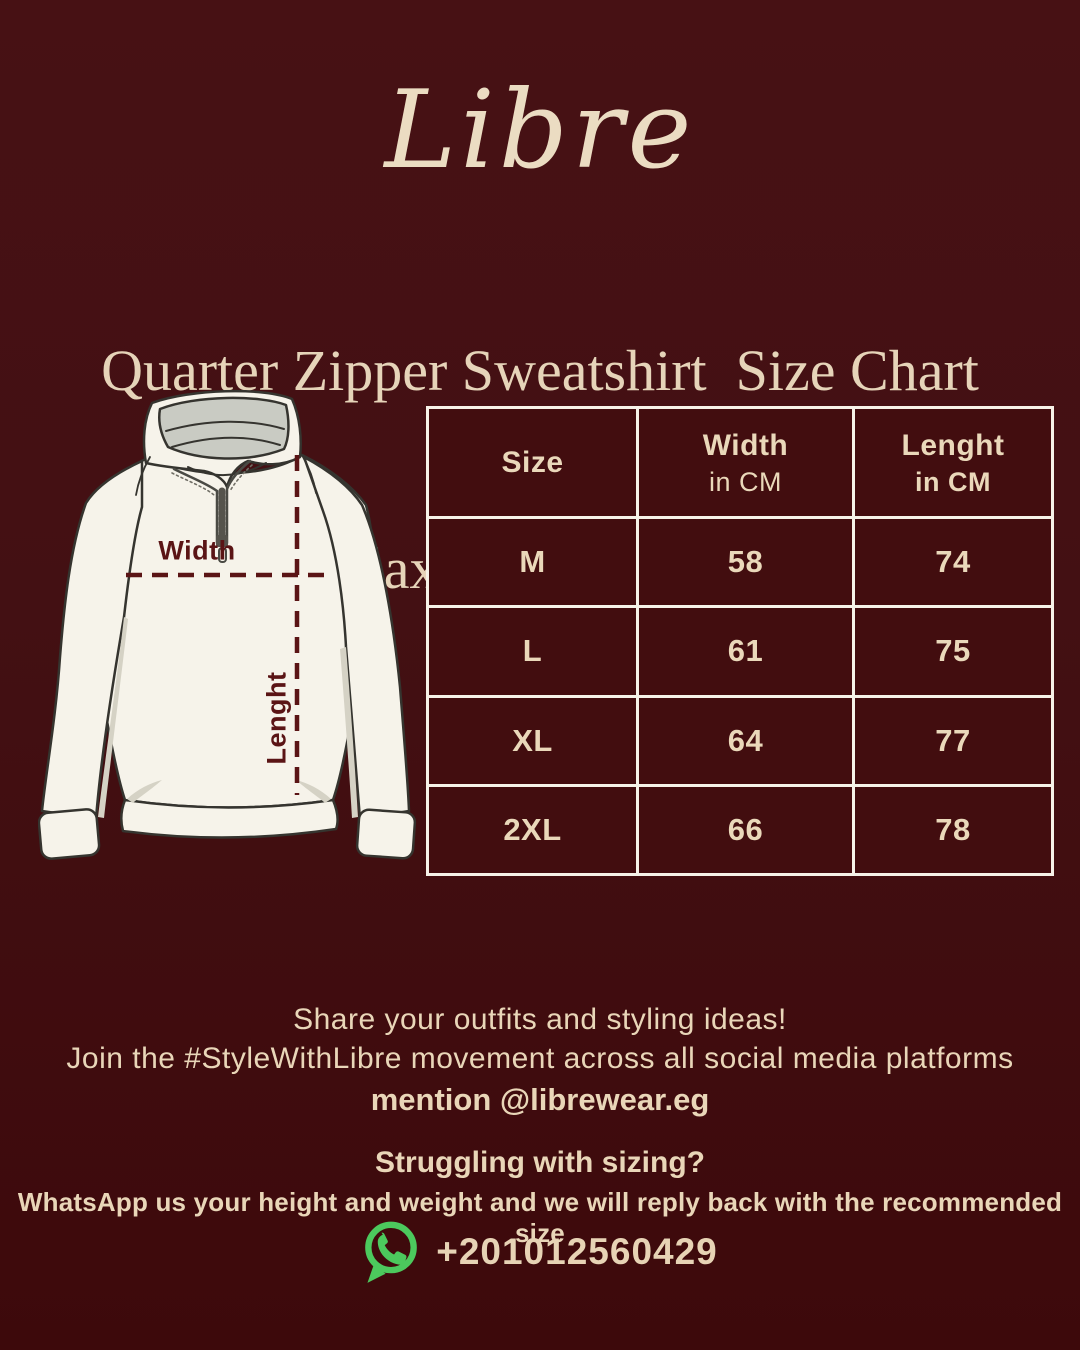  Describe the element at coordinates (227, 624) in the screenshot. I see `sweatshirt-illustration` at that location.